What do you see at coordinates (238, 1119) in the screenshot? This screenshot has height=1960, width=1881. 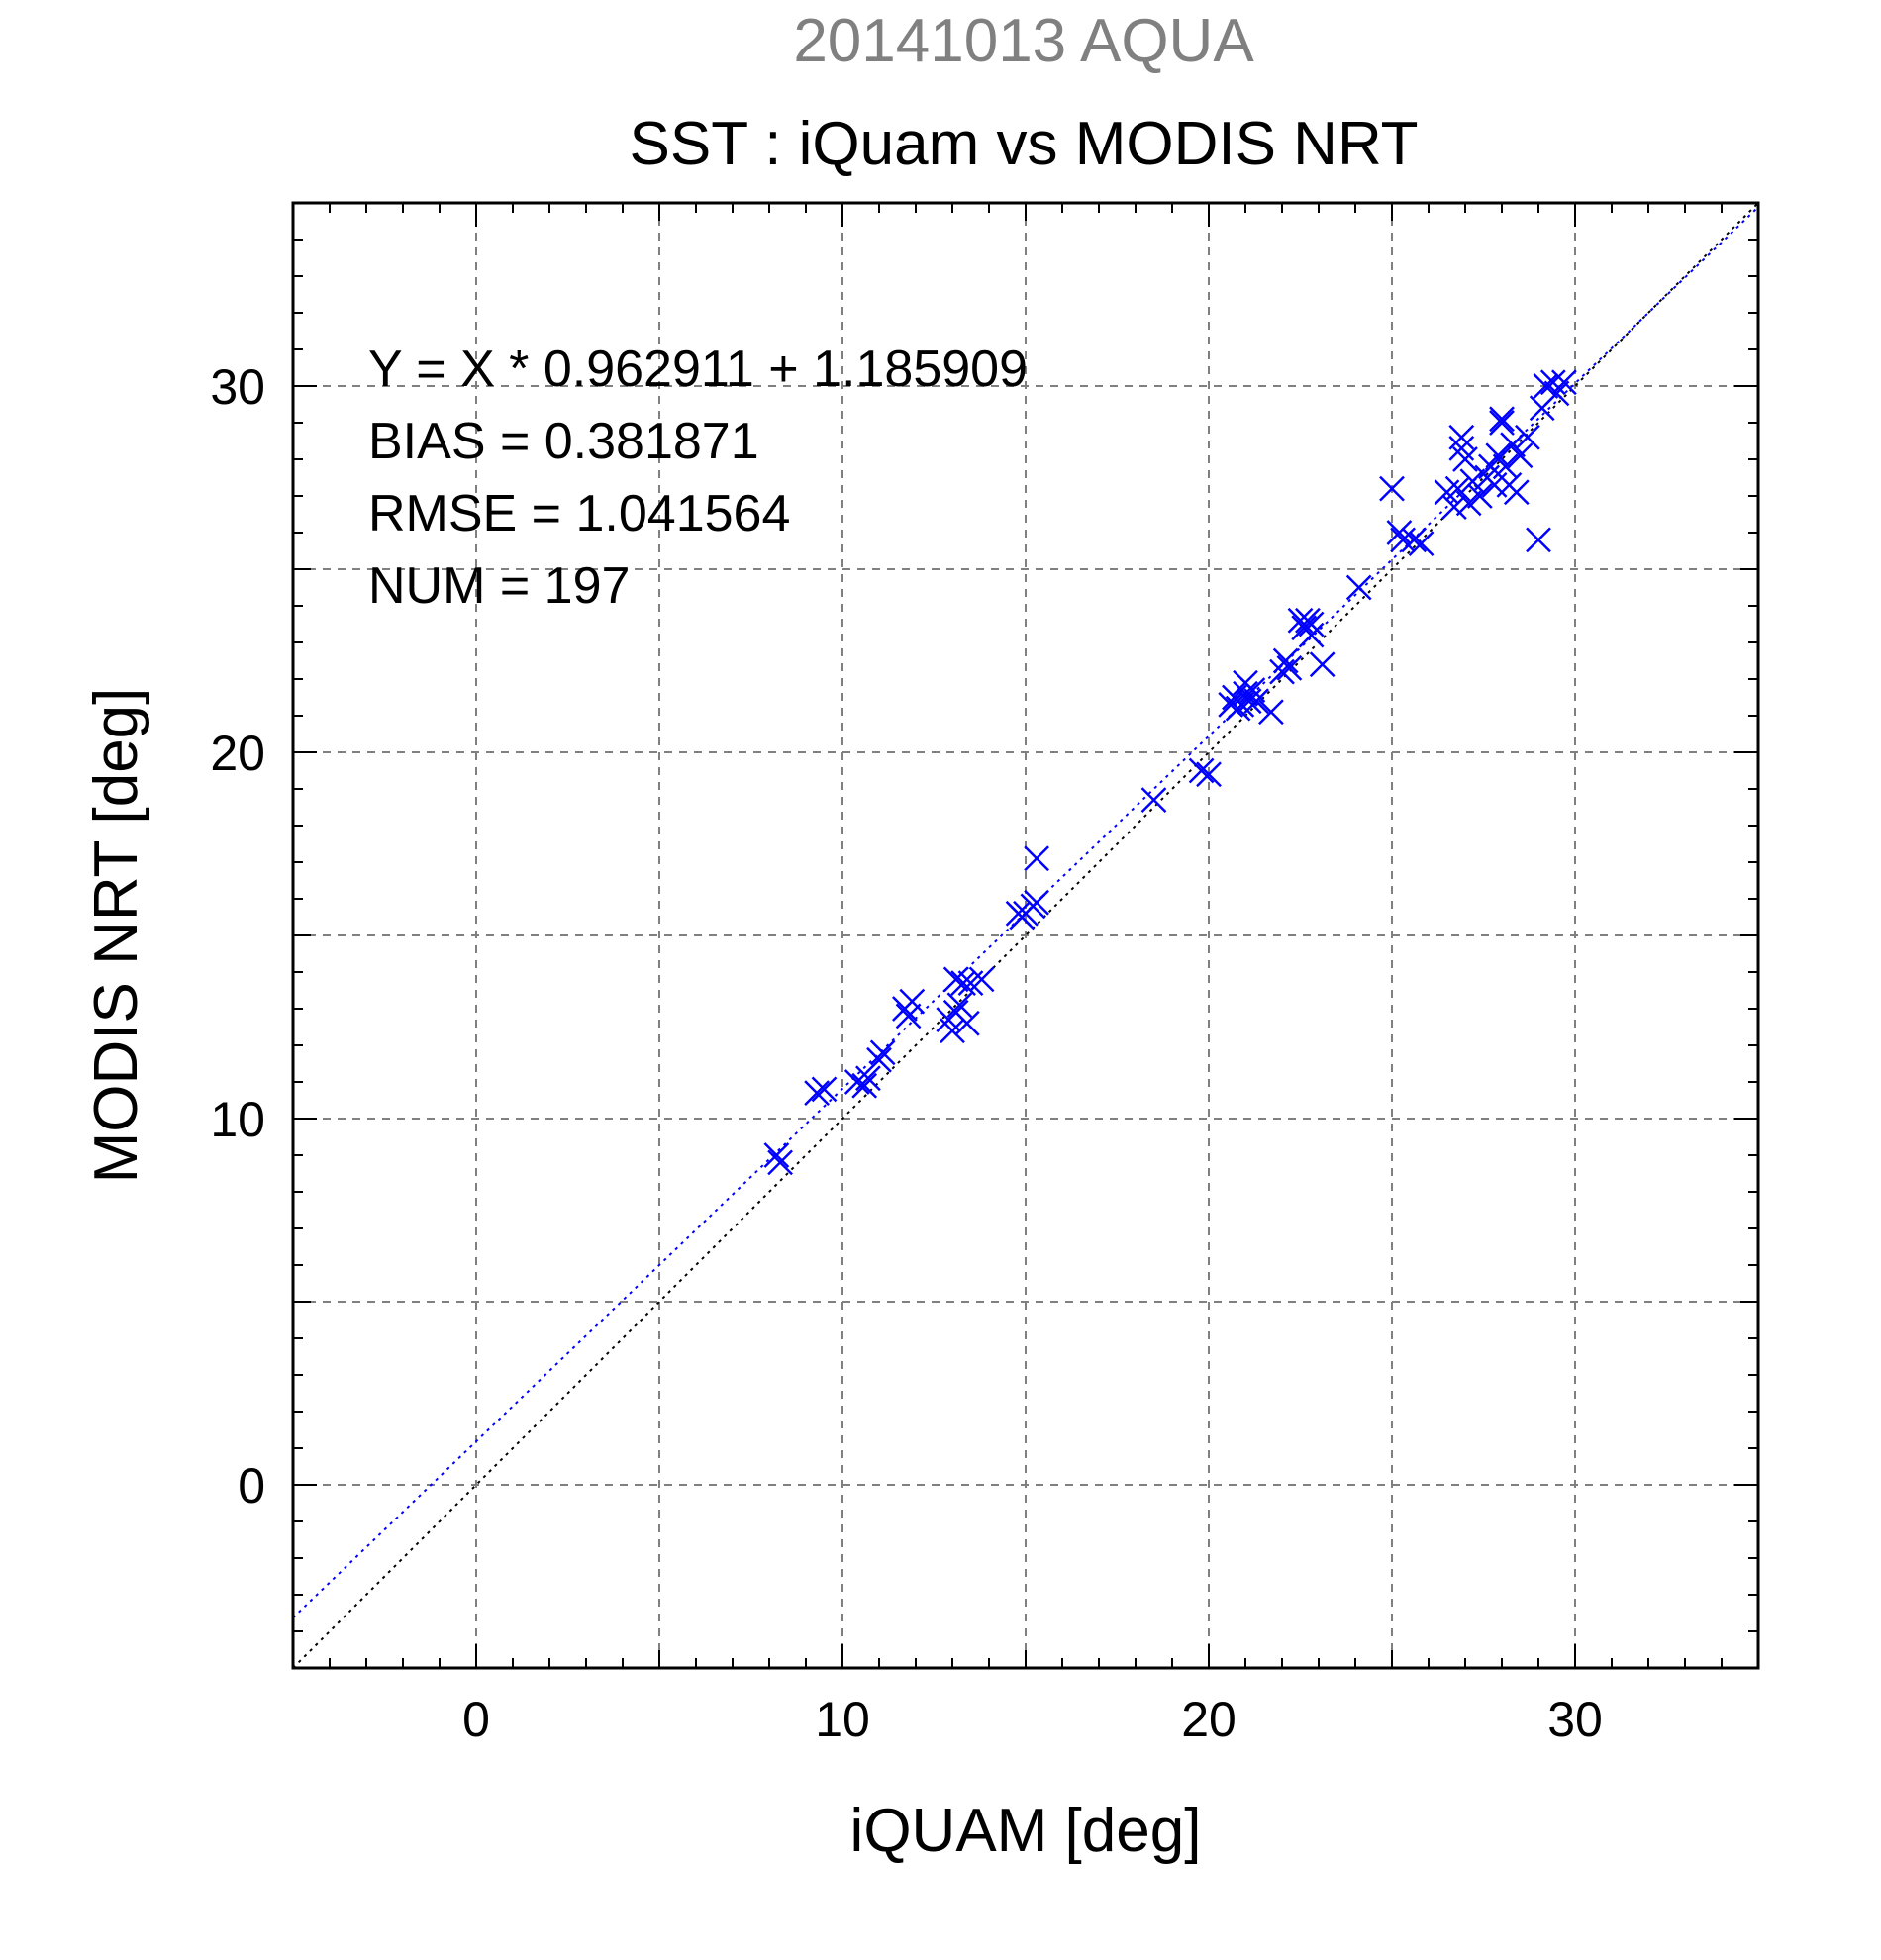 I see `y-tick-label: 10` at bounding box center [238, 1119].